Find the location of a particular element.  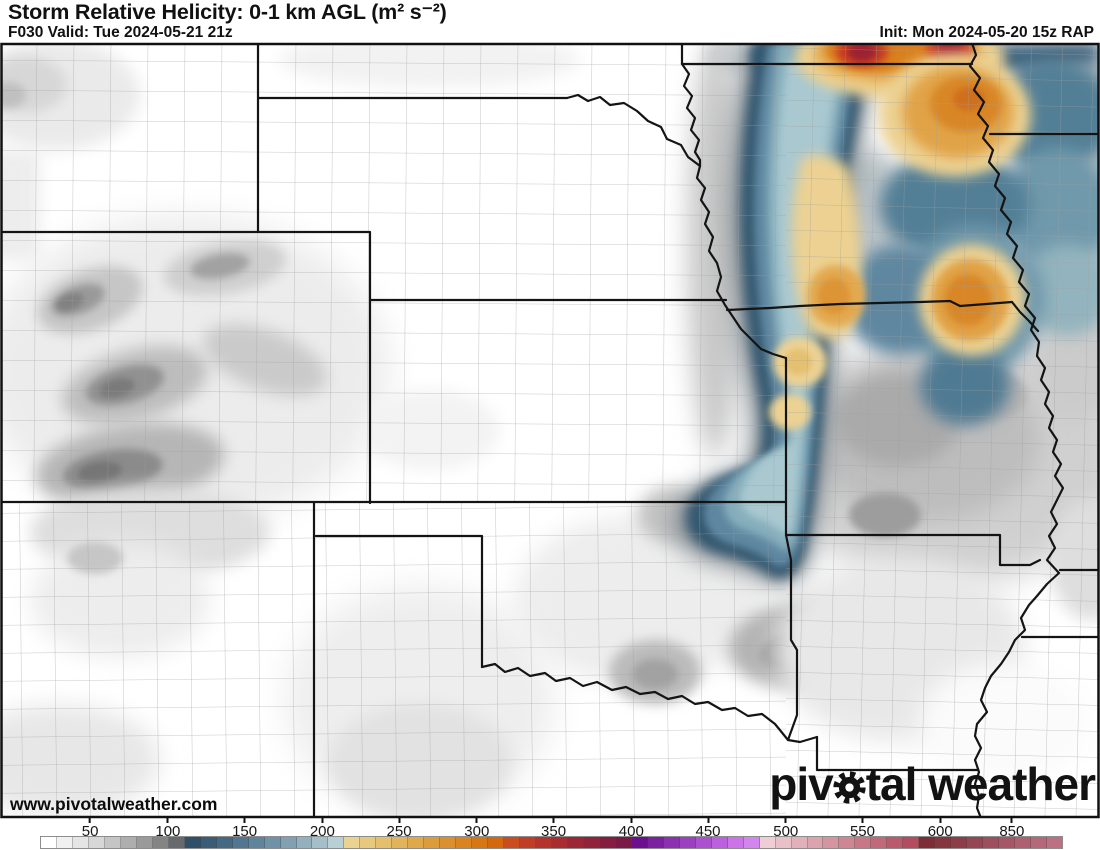

colorbar-tick-label: 250 is located at coordinates (399, 828).